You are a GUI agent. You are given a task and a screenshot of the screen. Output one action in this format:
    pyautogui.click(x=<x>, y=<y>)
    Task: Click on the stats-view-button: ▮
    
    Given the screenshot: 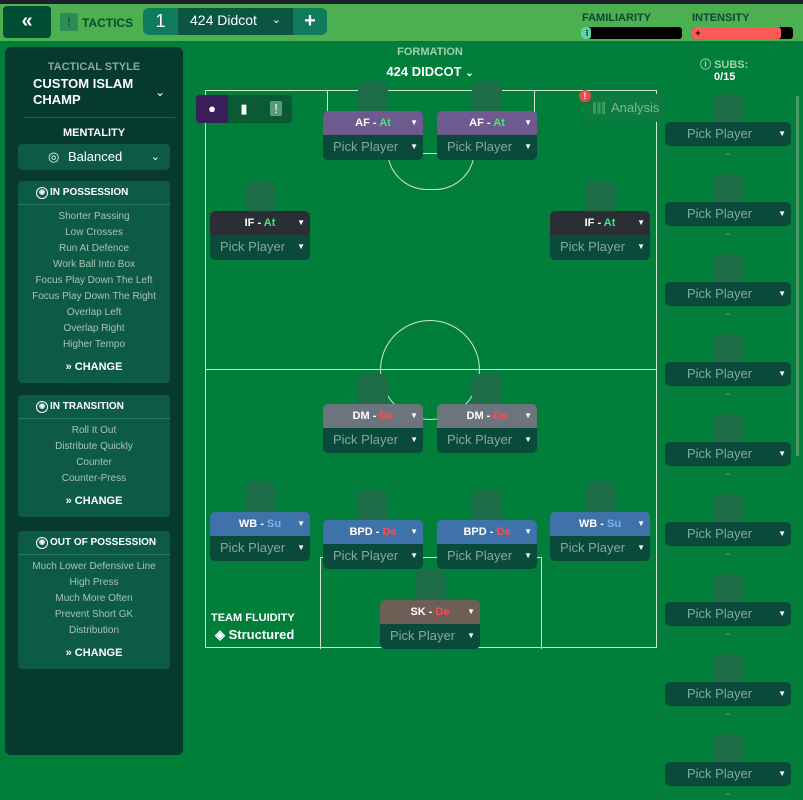 What is the action you would take?
    pyautogui.click(x=244, y=109)
    